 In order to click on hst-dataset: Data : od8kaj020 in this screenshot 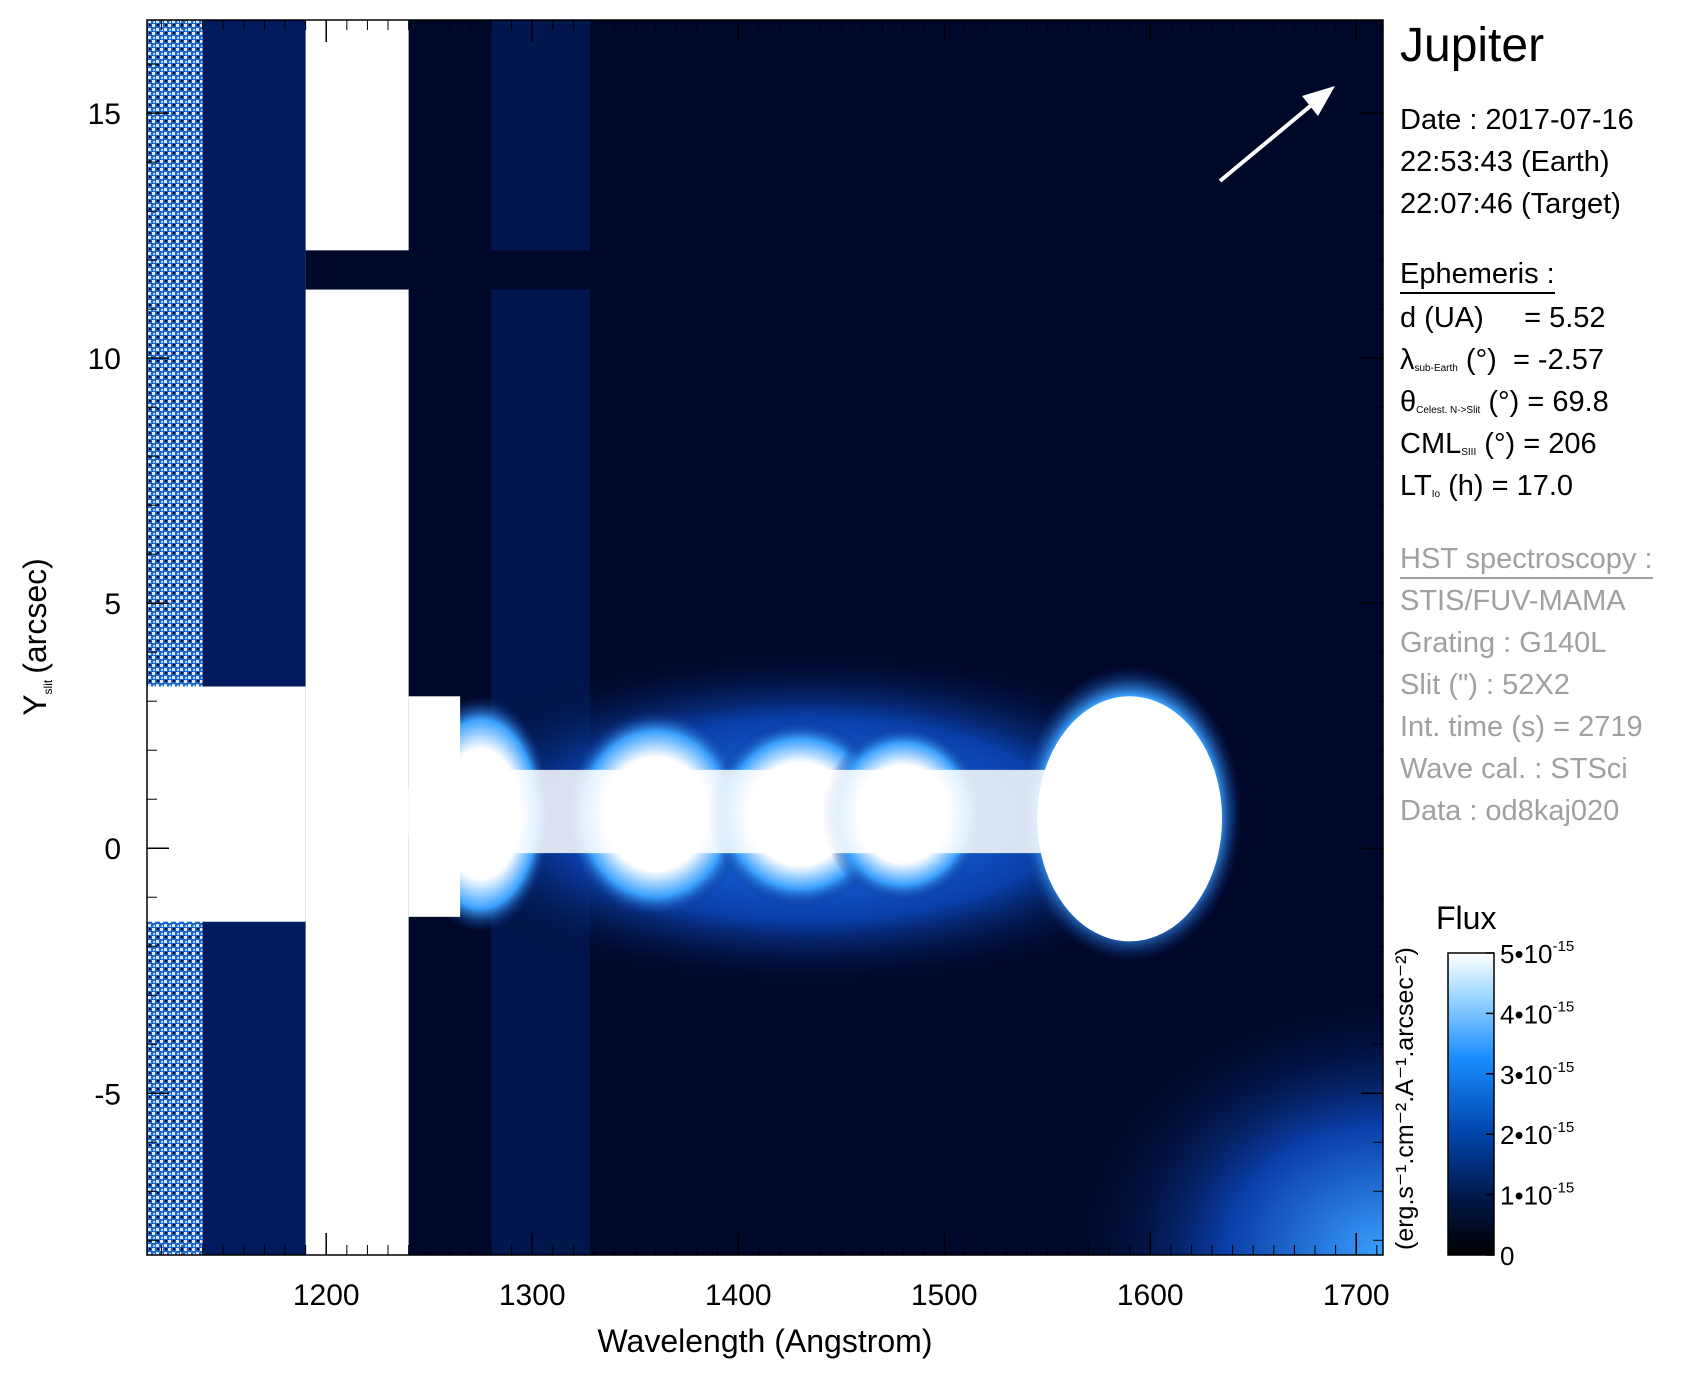, I will do `click(1510, 811)`.